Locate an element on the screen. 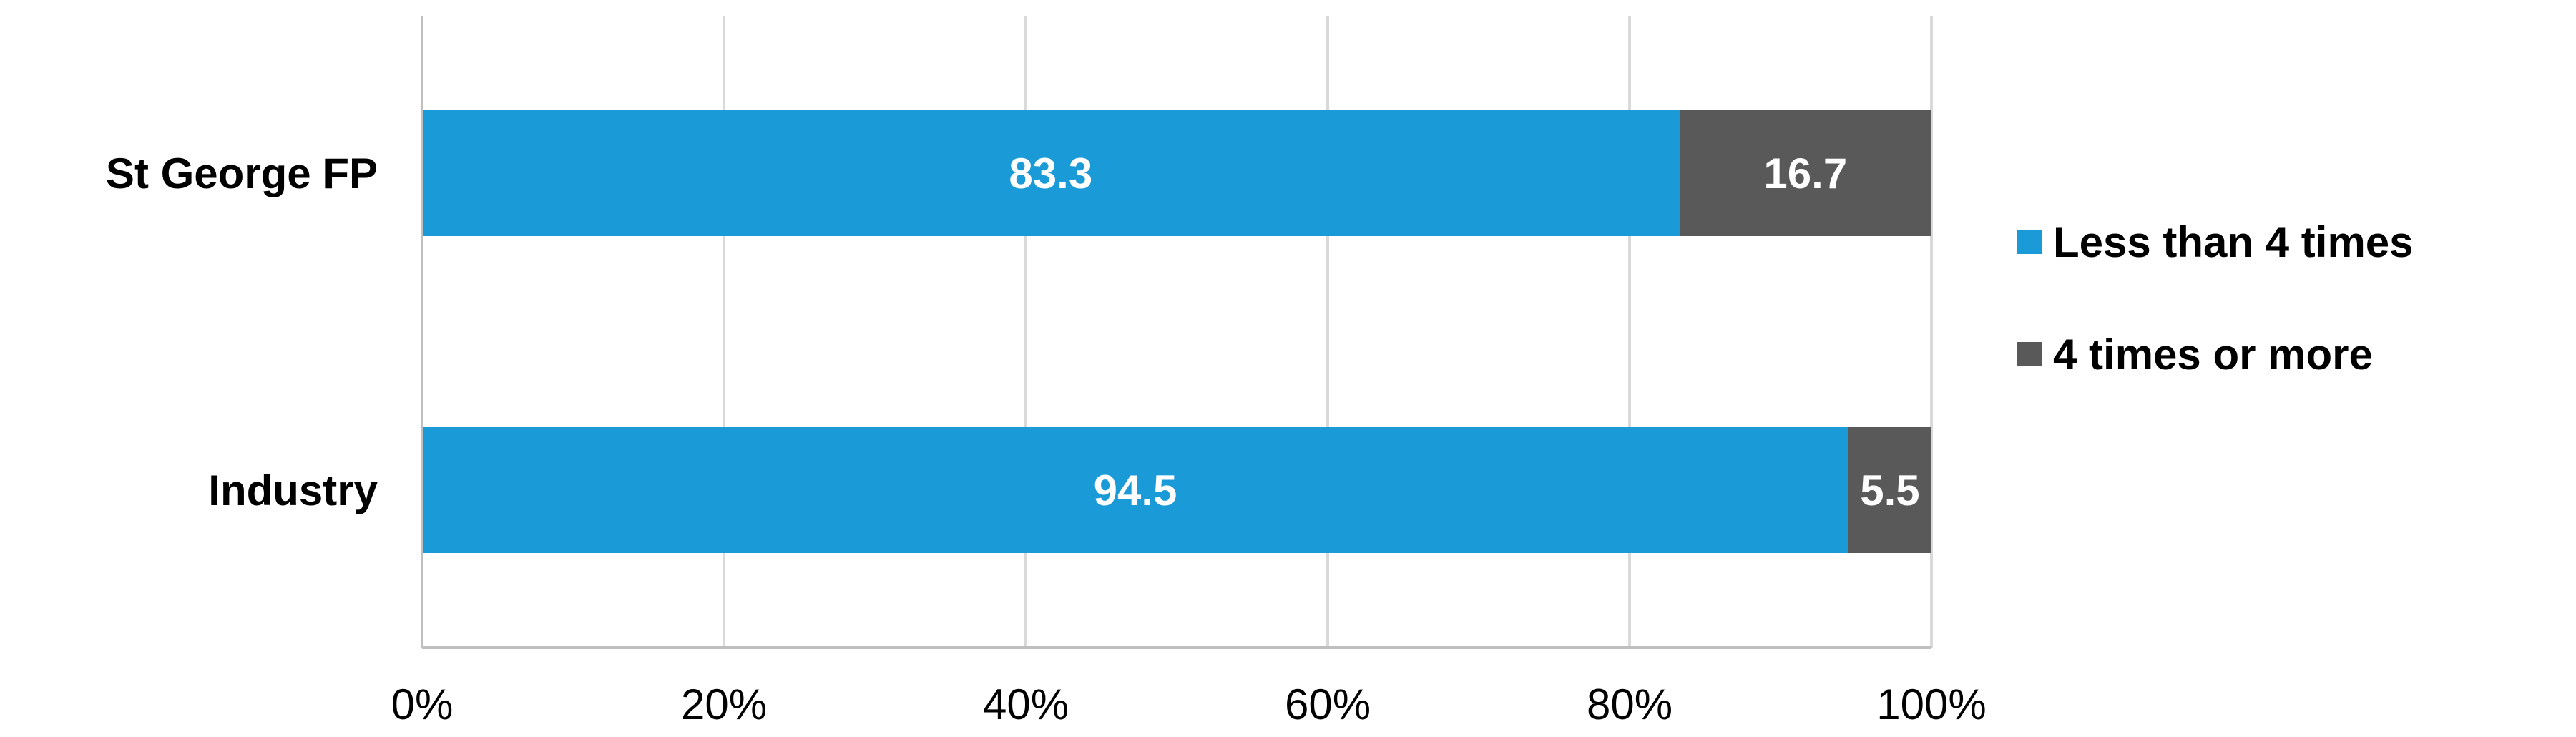 Image resolution: width=2576 pixels, height=737 pixels. x-tick-label: 80% is located at coordinates (1630, 704).